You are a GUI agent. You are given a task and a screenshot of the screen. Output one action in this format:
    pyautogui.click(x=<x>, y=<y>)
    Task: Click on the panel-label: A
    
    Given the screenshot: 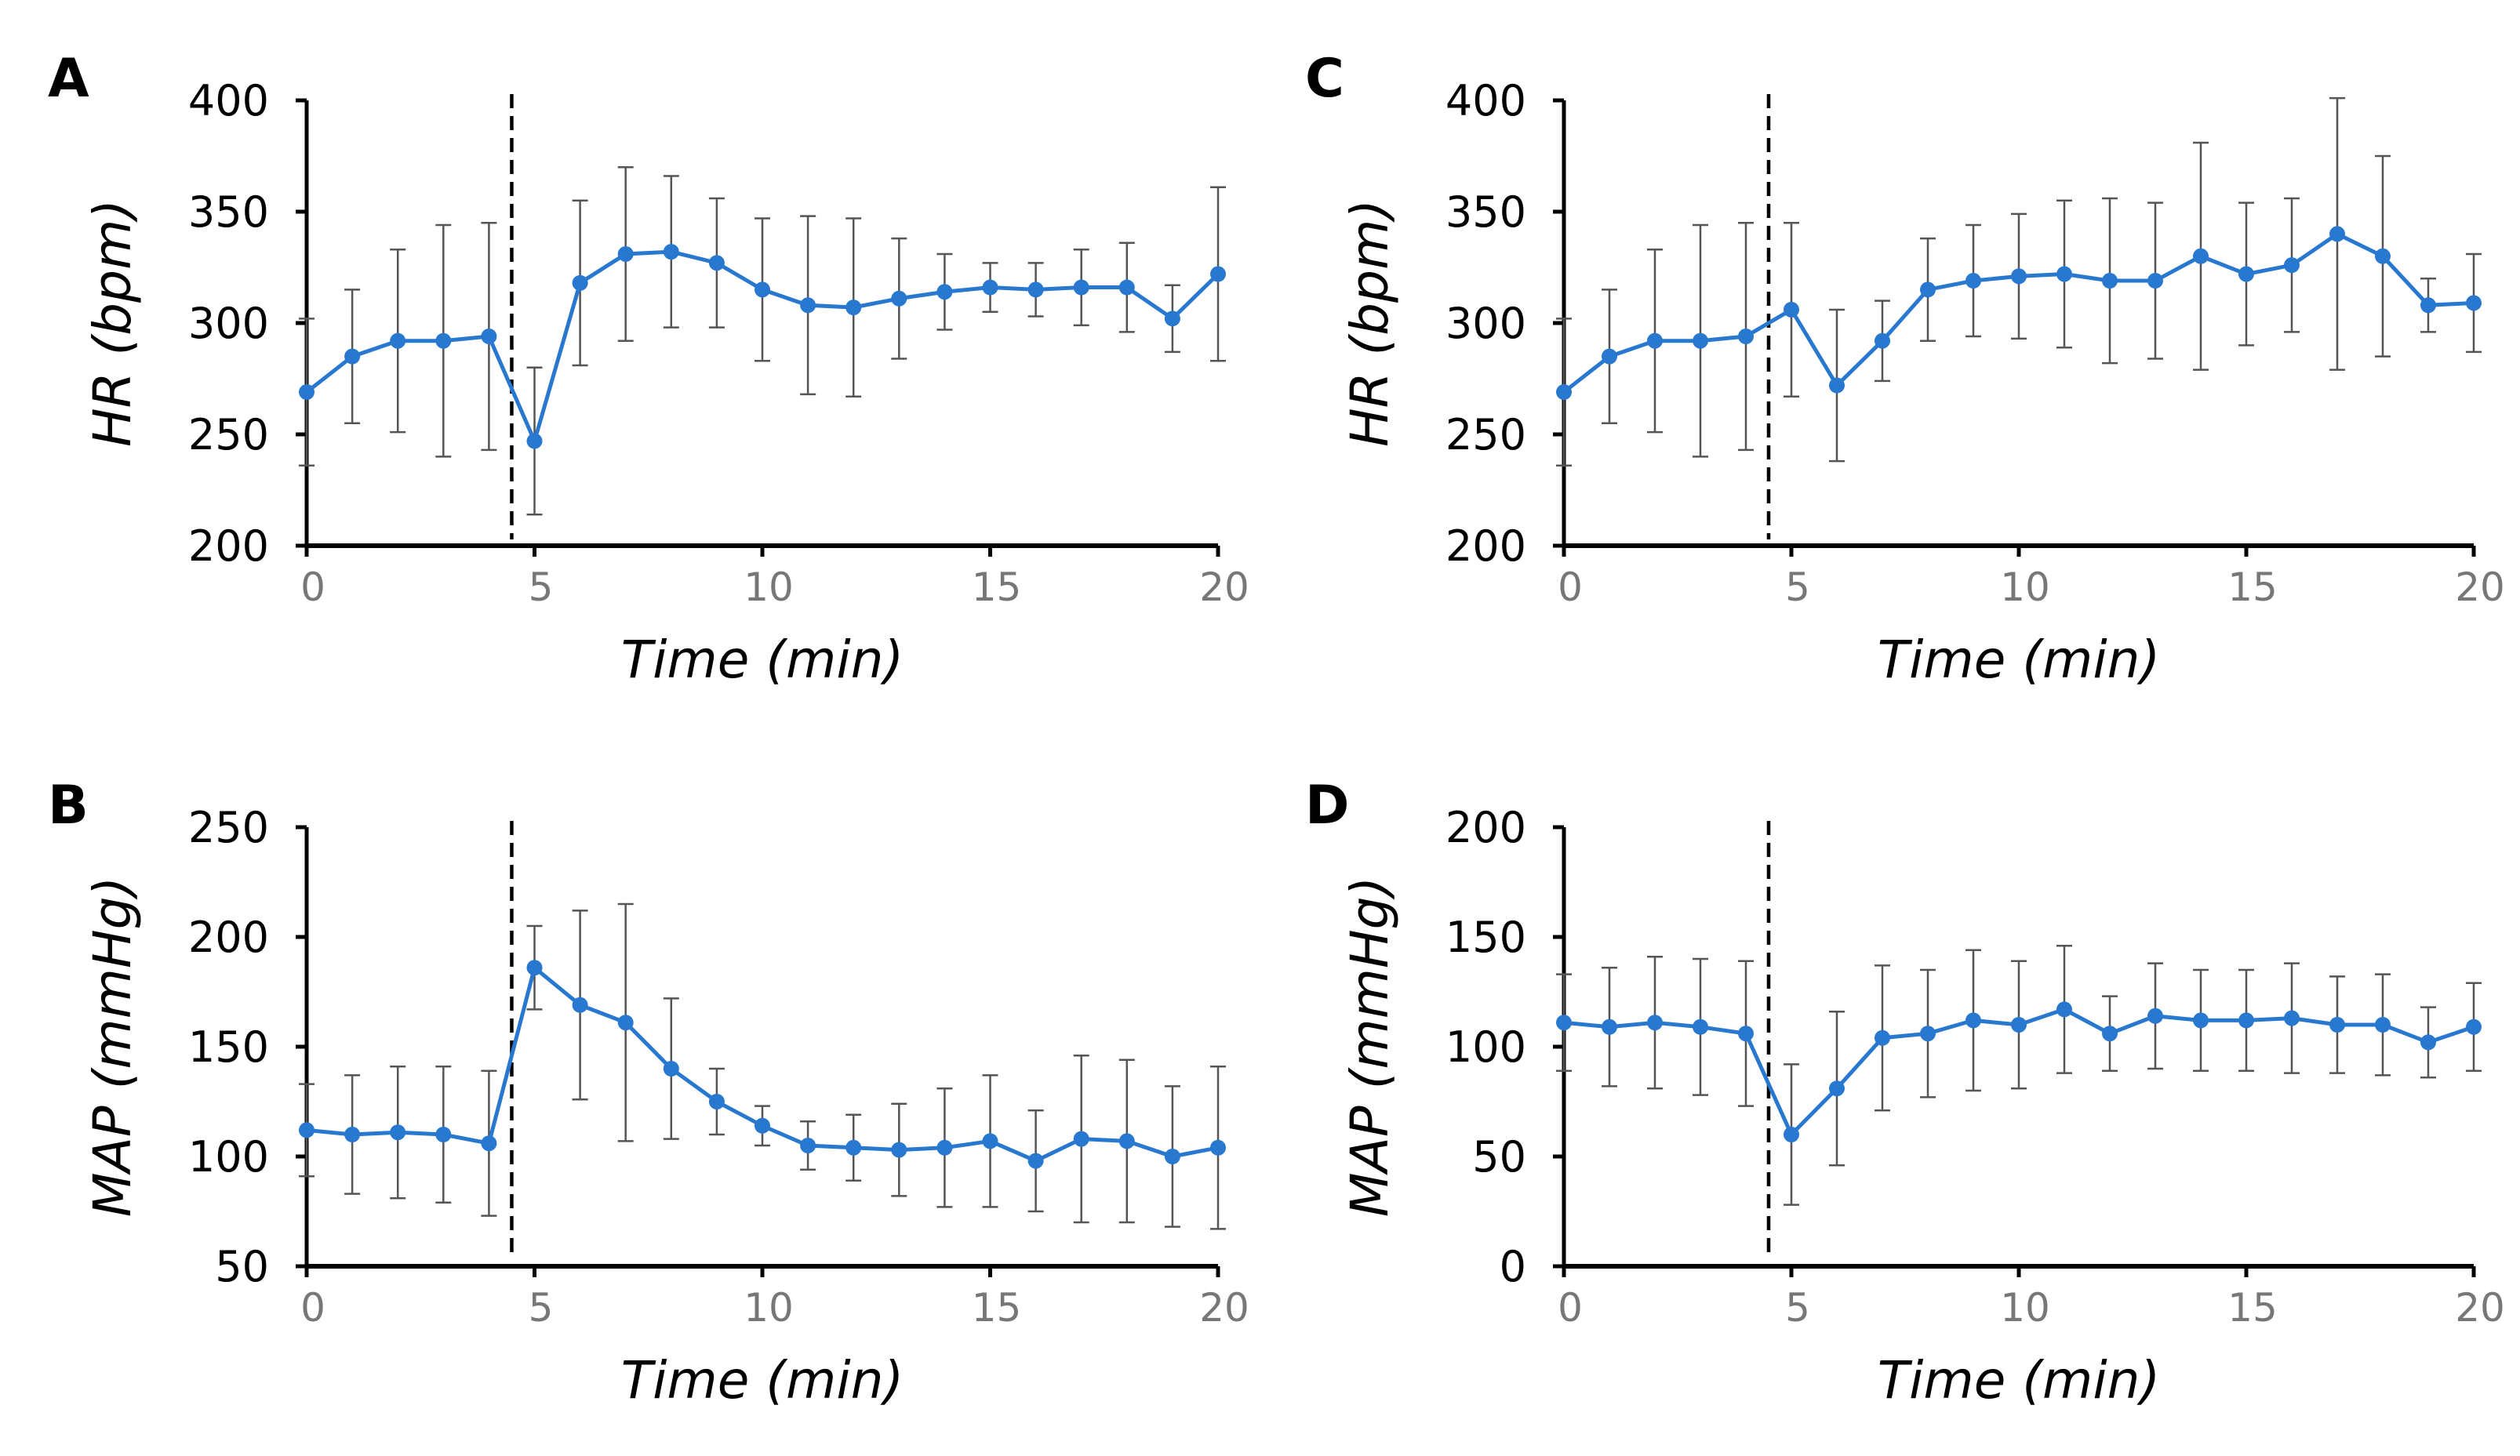 What is the action you would take?
    pyautogui.click(x=68, y=79)
    